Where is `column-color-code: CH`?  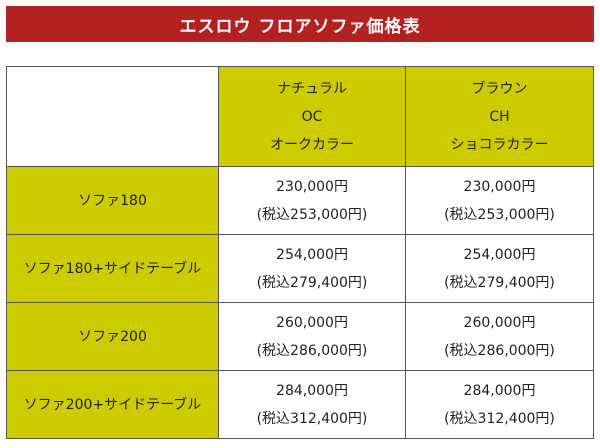 column-color-code: CH is located at coordinates (499, 116).